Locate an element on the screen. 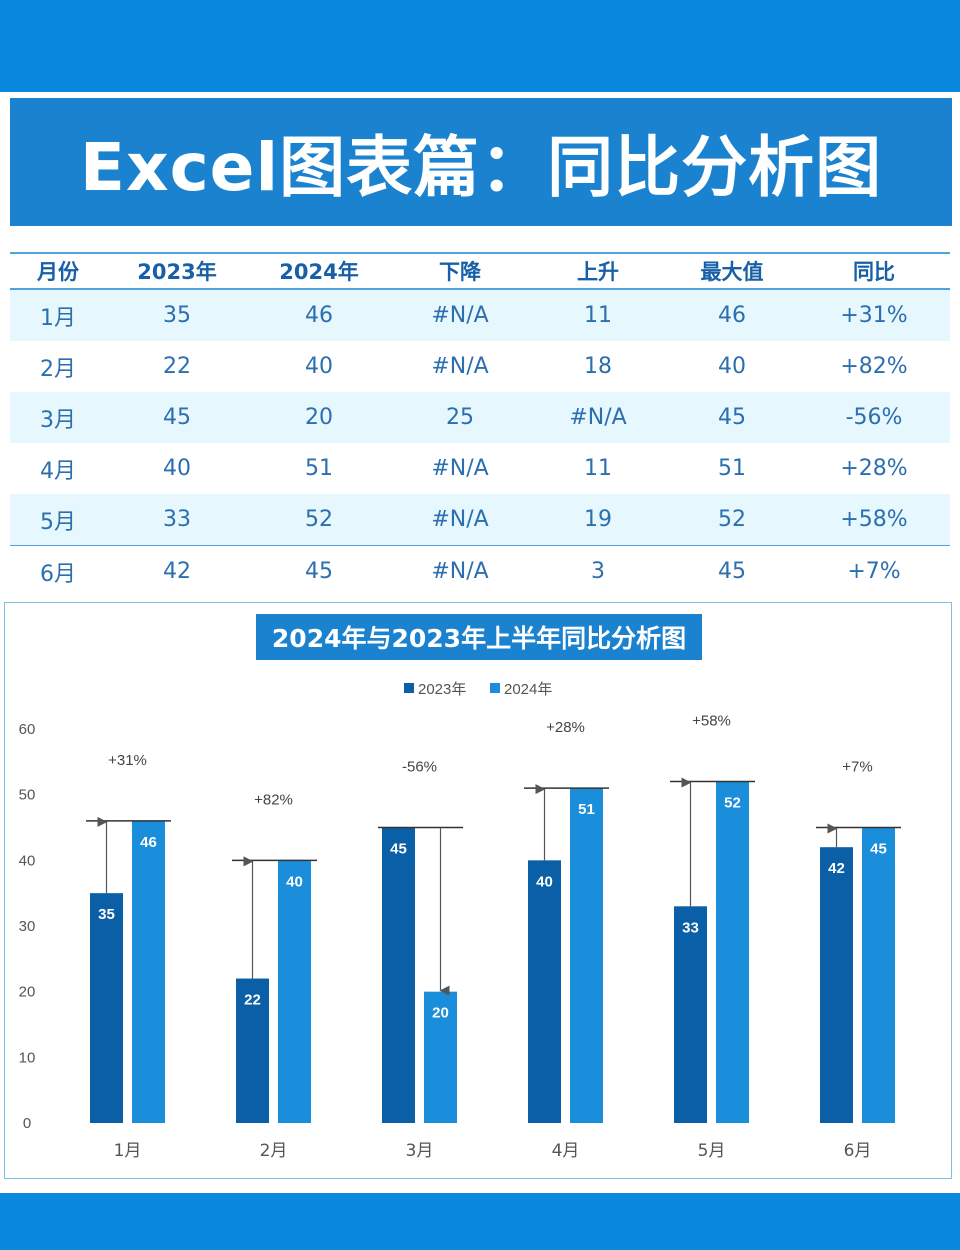  table-cell: 1月 is located at coordinates (58, 315).